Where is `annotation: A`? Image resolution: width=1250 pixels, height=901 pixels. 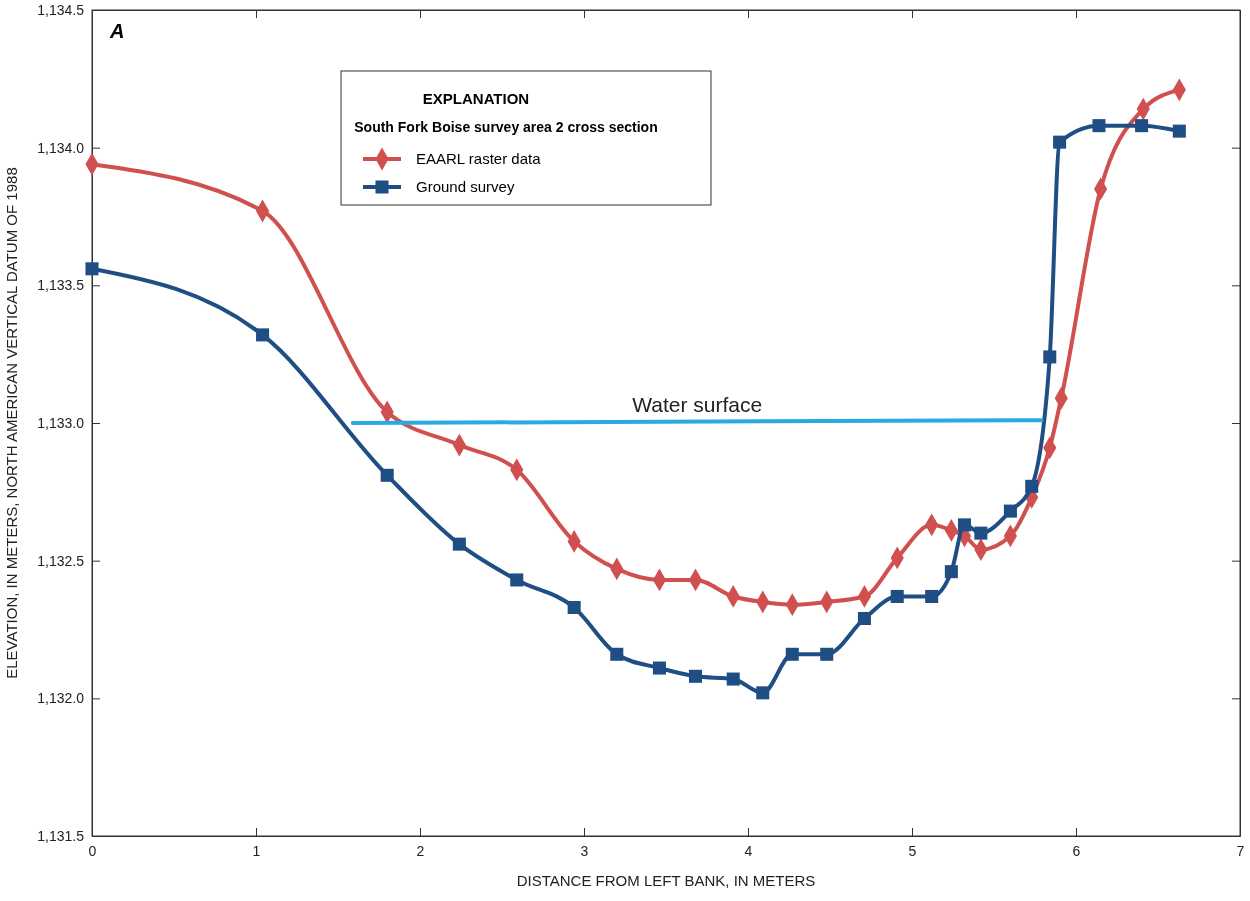 annotation: A is located at coordinates (117, 31).